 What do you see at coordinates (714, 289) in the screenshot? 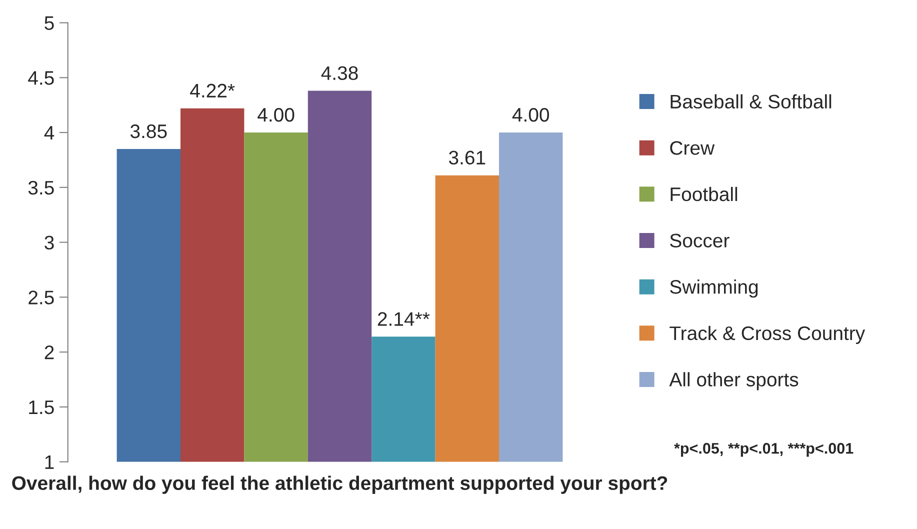
I see `legend-label: Swimming` at bounding box center [714, 289].